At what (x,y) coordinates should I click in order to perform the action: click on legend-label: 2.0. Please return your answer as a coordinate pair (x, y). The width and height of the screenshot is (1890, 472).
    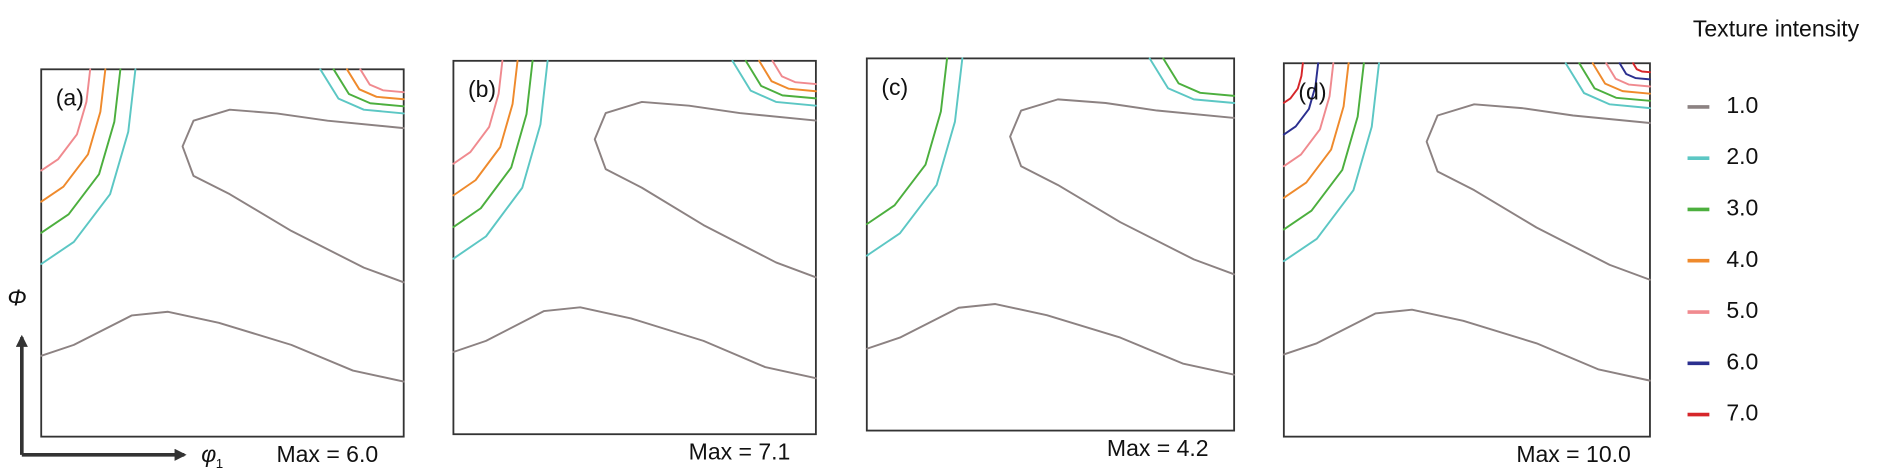
    Looking at the image, I should click on (1742, 156).